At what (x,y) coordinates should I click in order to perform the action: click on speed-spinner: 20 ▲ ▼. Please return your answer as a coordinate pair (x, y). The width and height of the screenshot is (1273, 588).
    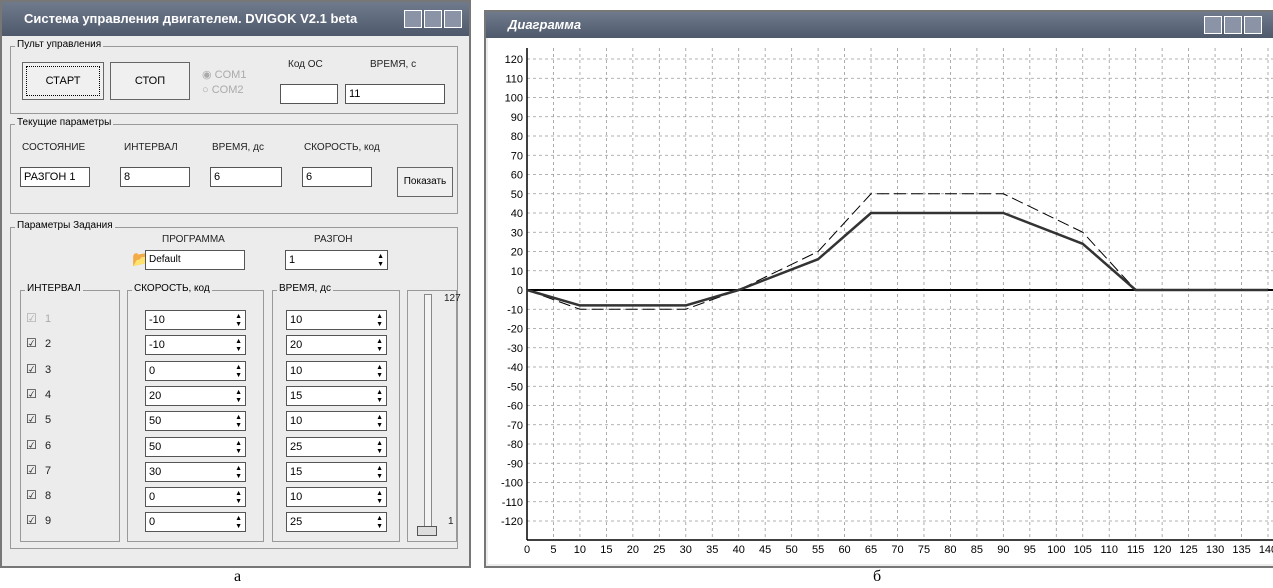
    Looking at the image, I should click on (195, 395).